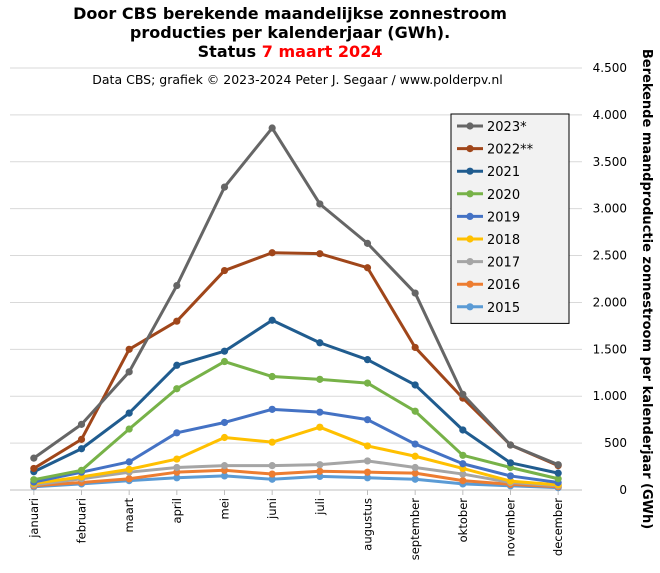 This screenshot has width=660, height=573. I want to click on x-tick-label: september, so click(415, 529).